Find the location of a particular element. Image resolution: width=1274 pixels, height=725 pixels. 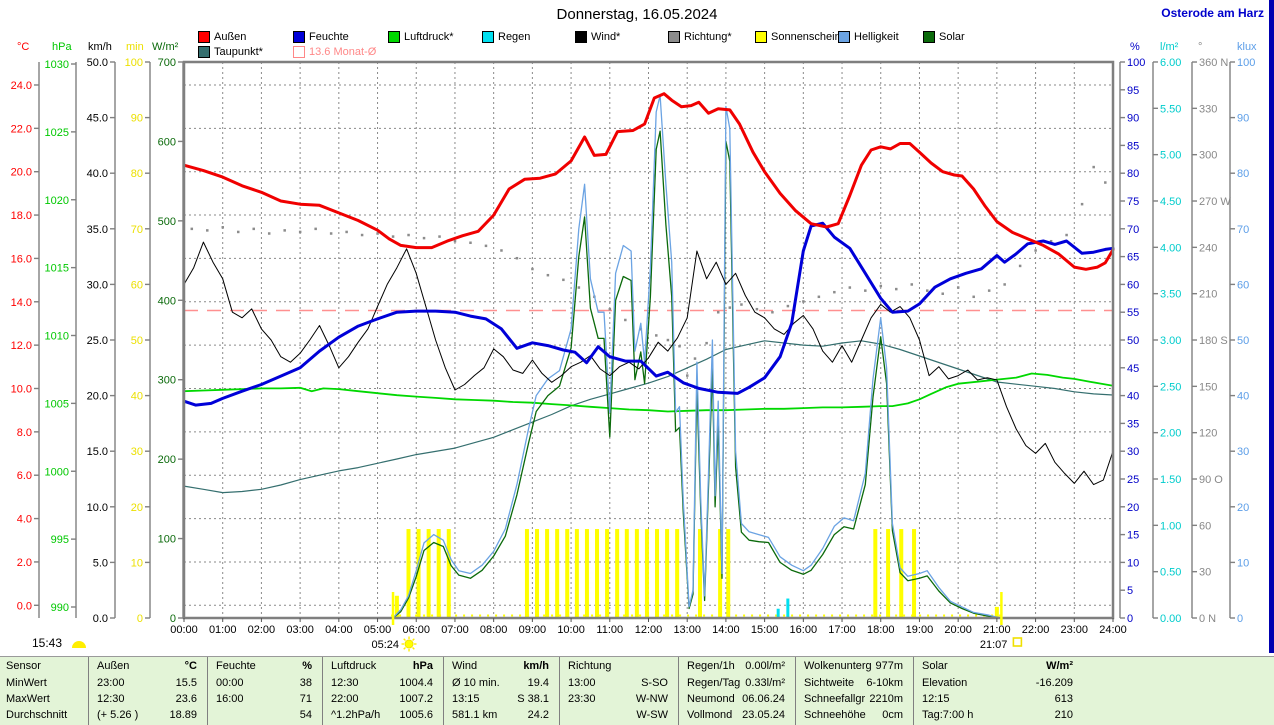

cell-label: Wind is located at coordinates (465, 666).